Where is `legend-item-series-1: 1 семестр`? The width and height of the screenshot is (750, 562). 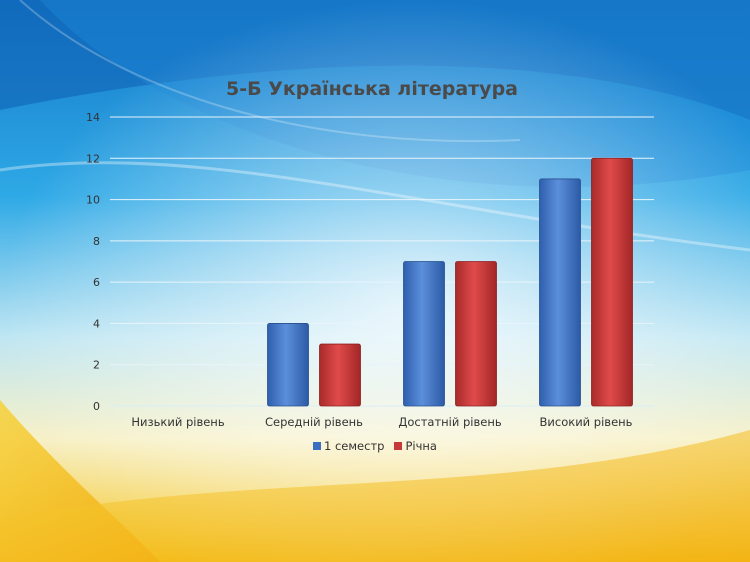 legend-item-series-1: 1 семестр is located at coordinates (348, 446).